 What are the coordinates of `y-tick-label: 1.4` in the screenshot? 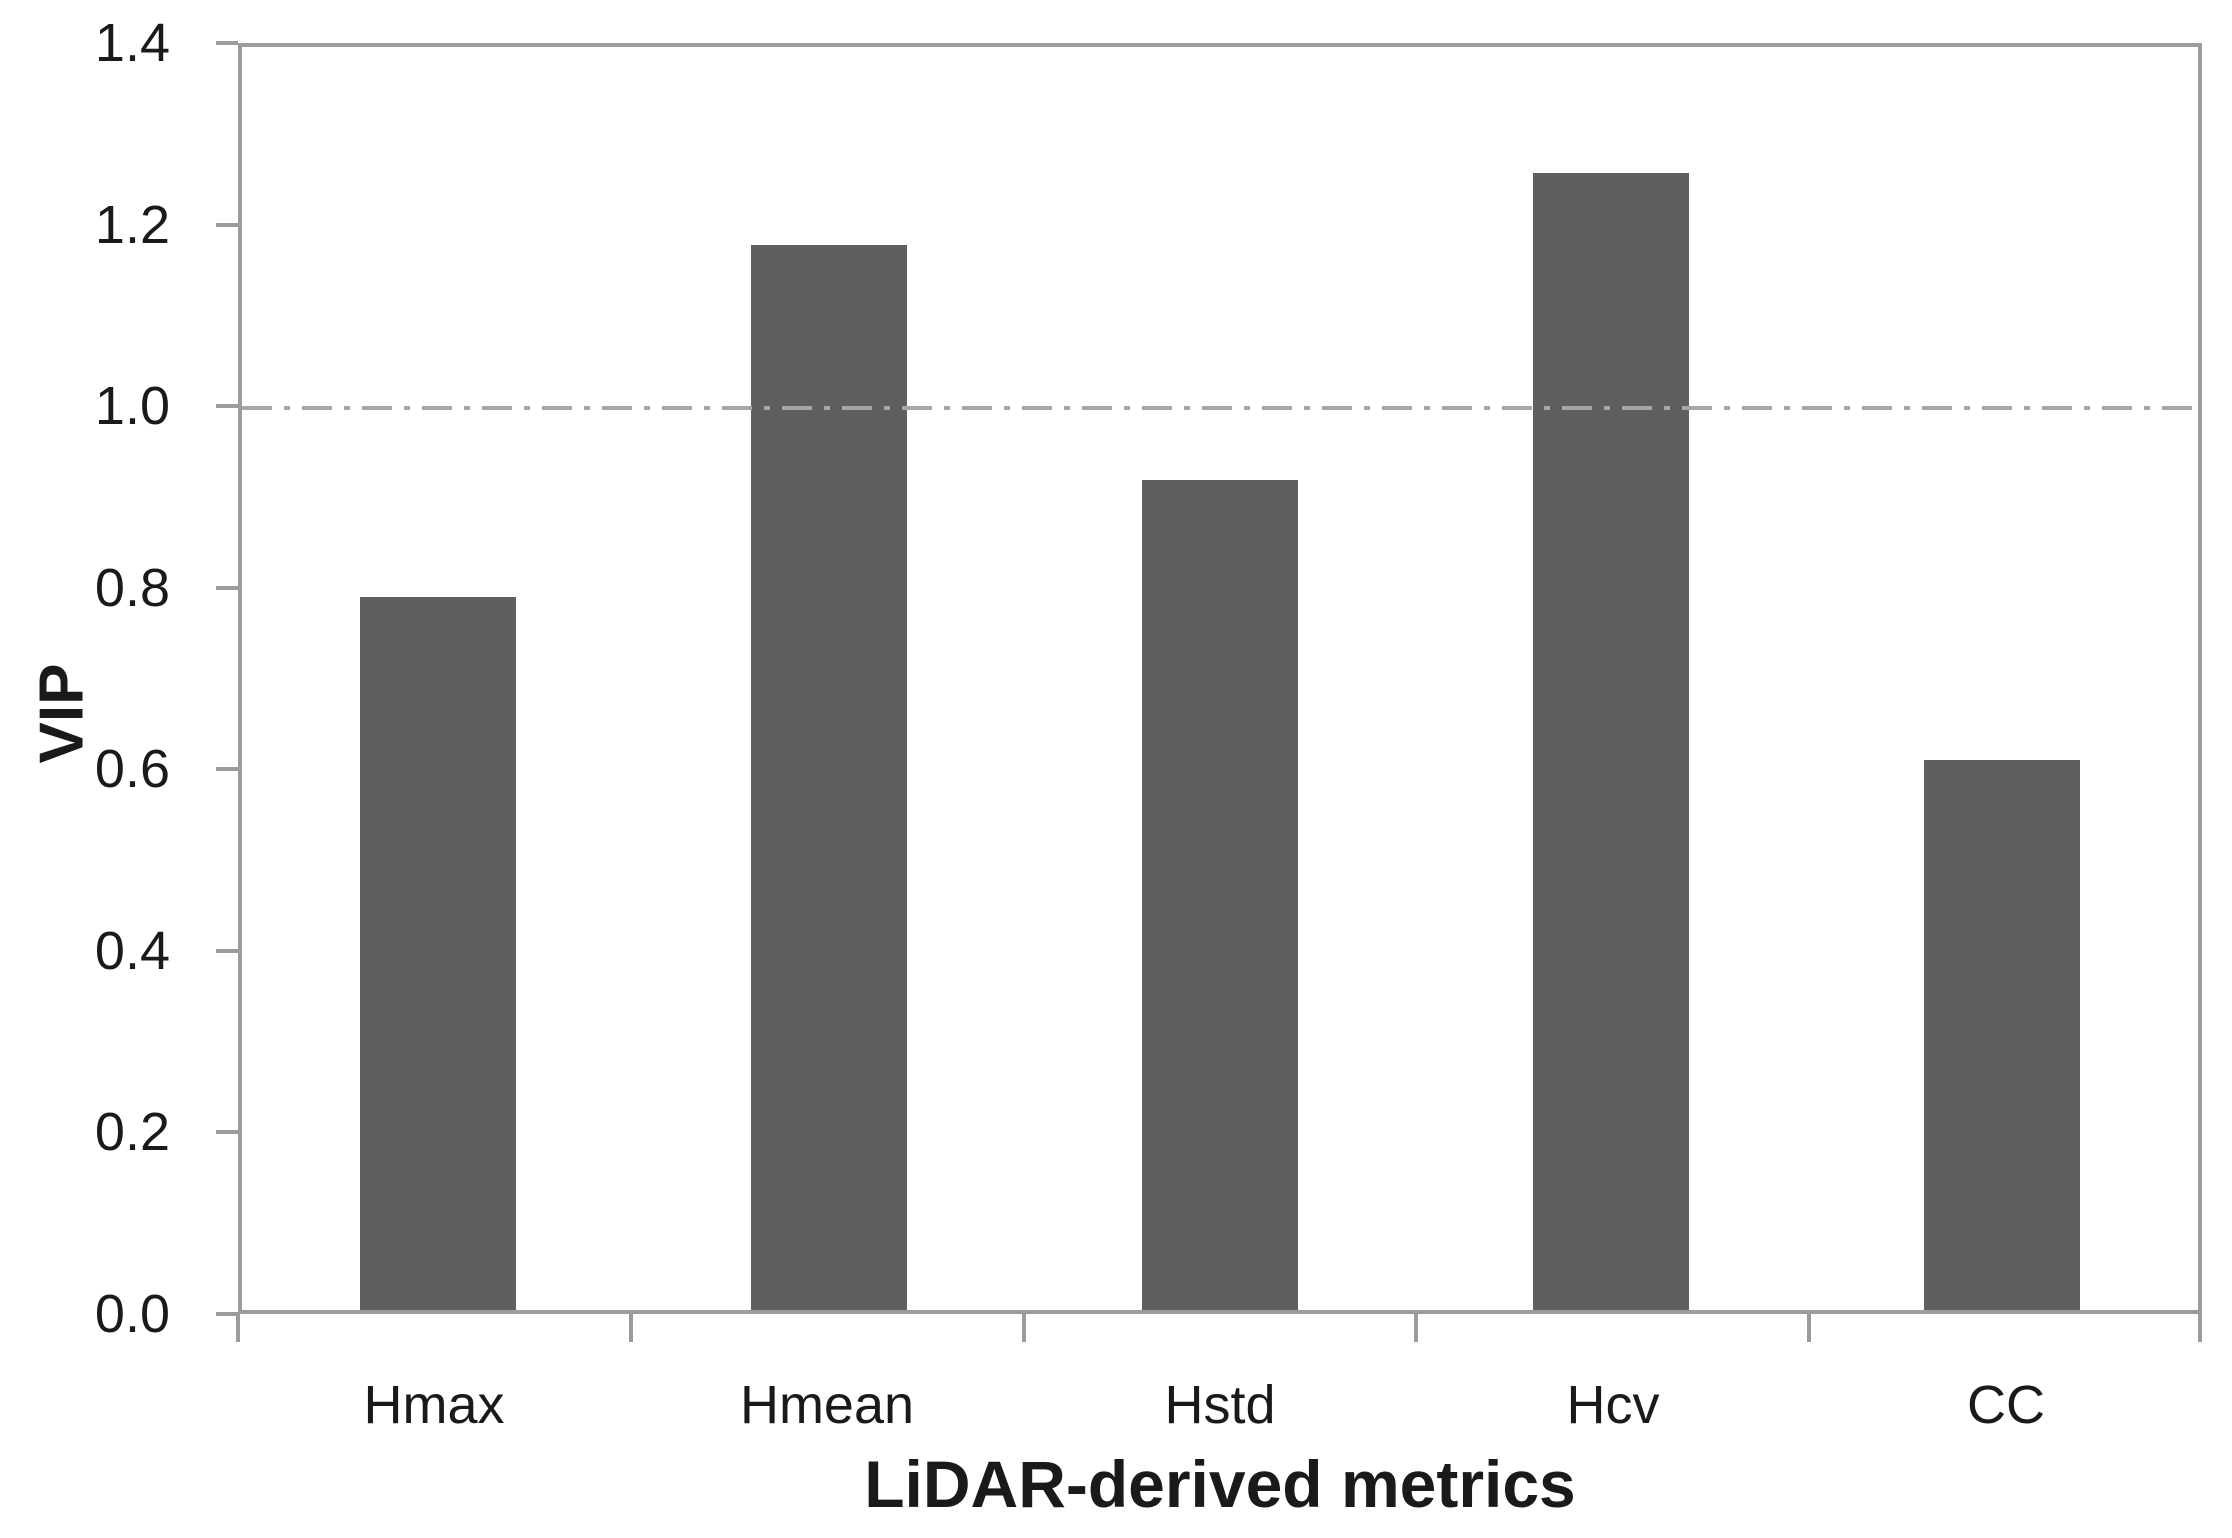 It's located at (132, 43).